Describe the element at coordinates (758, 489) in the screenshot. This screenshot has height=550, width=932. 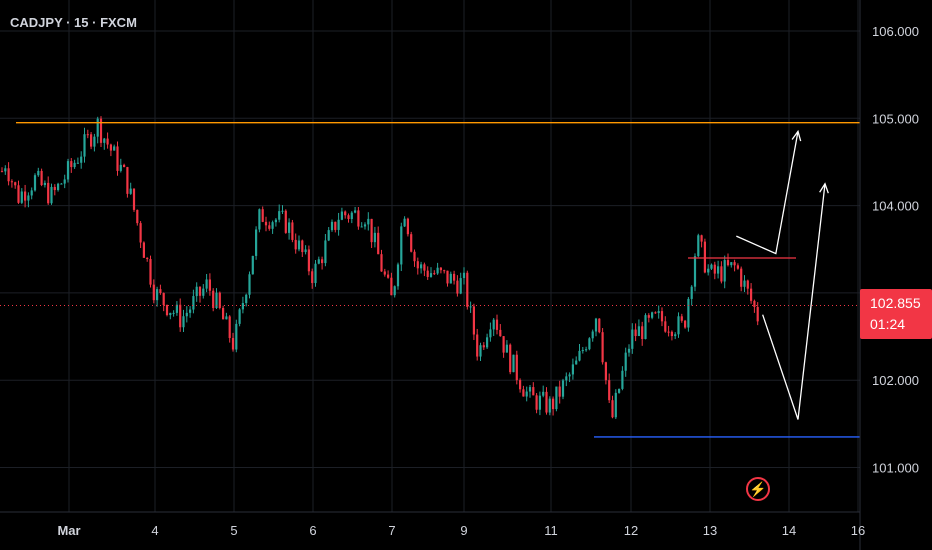
I see `lightning-icon: ⚡` at that location.